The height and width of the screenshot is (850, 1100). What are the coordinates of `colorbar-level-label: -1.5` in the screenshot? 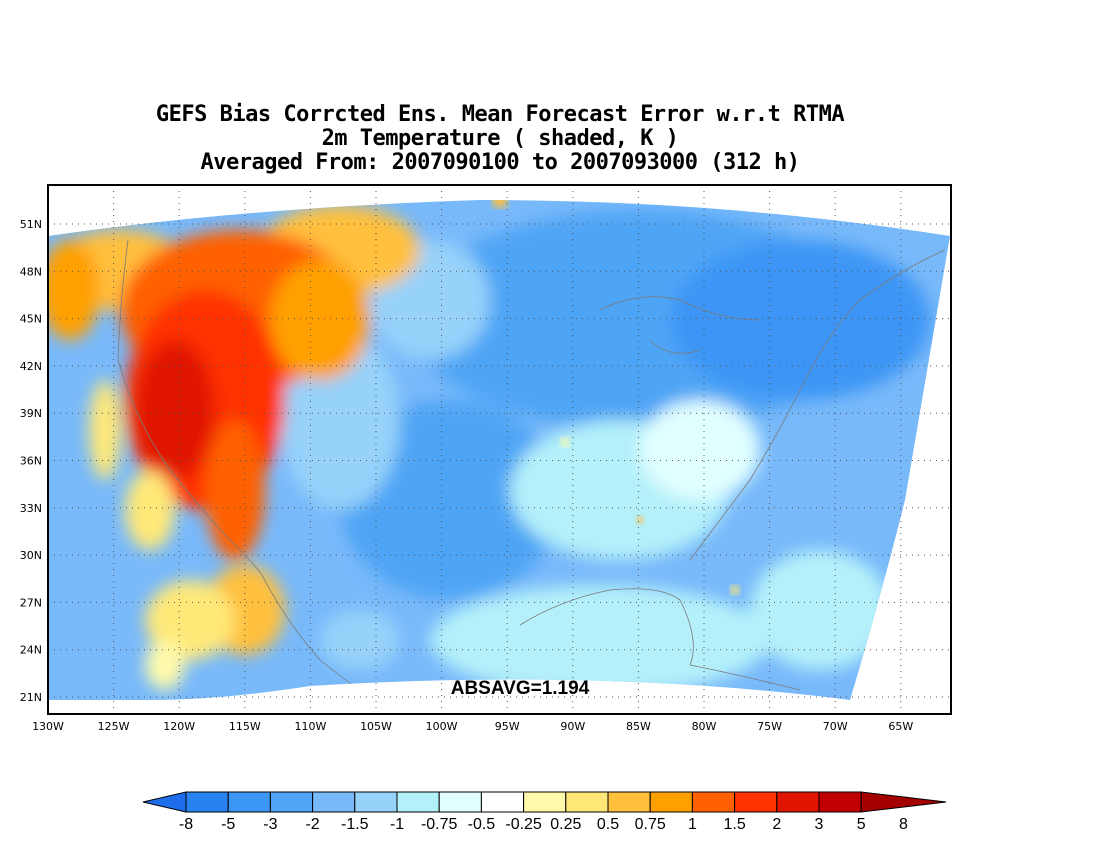 It's located at (355, 824).